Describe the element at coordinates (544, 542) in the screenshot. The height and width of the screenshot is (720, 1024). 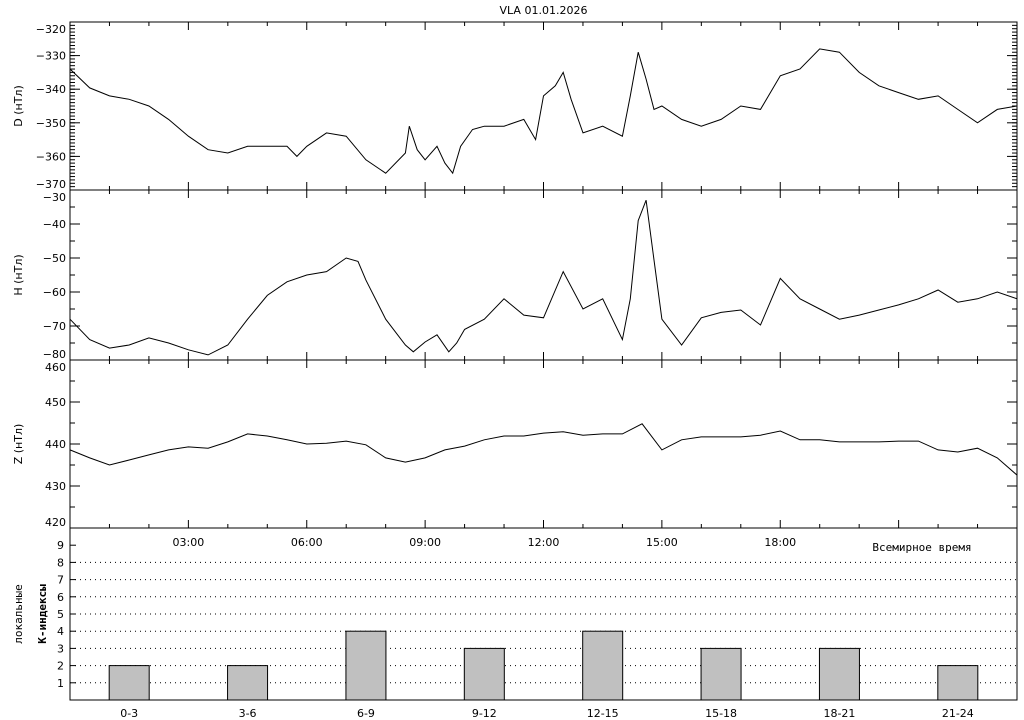
I see `x-tick-label: 12:00` at that location.